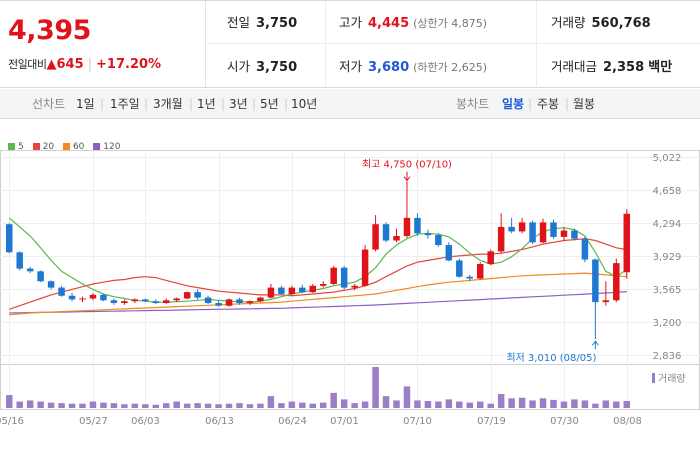 The image size is (700, 450). I want to click on ma20-line, so click(318, 274).